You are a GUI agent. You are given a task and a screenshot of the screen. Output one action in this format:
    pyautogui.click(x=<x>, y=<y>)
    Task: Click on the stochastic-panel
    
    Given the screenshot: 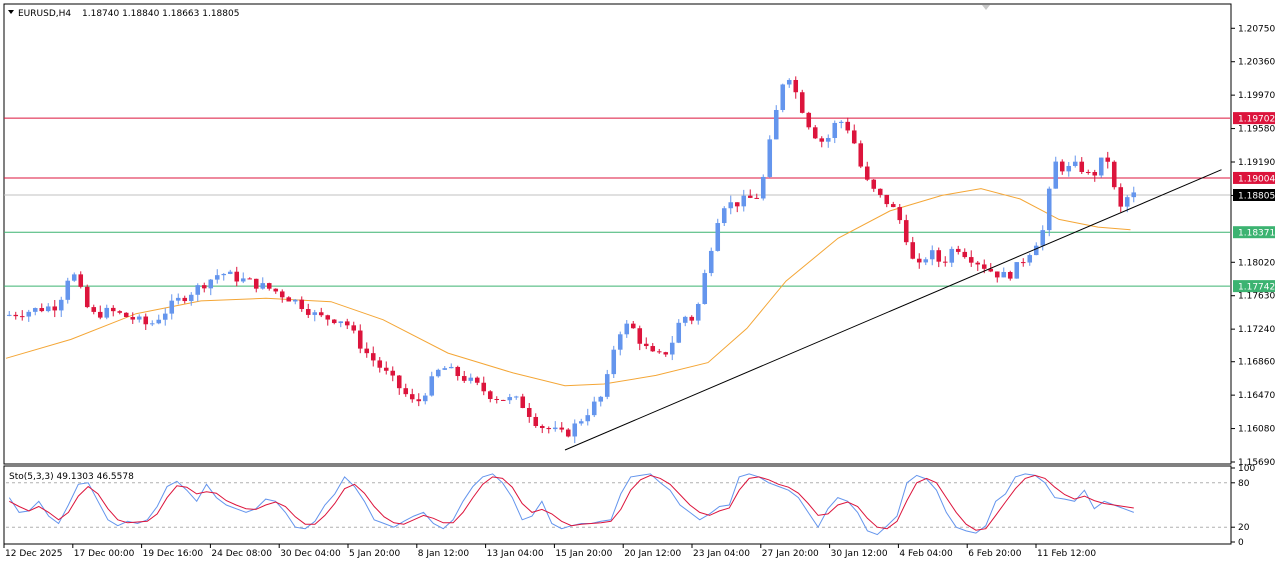 What is the action you would take?
    pyautogui.click(x=617, y=505)
    